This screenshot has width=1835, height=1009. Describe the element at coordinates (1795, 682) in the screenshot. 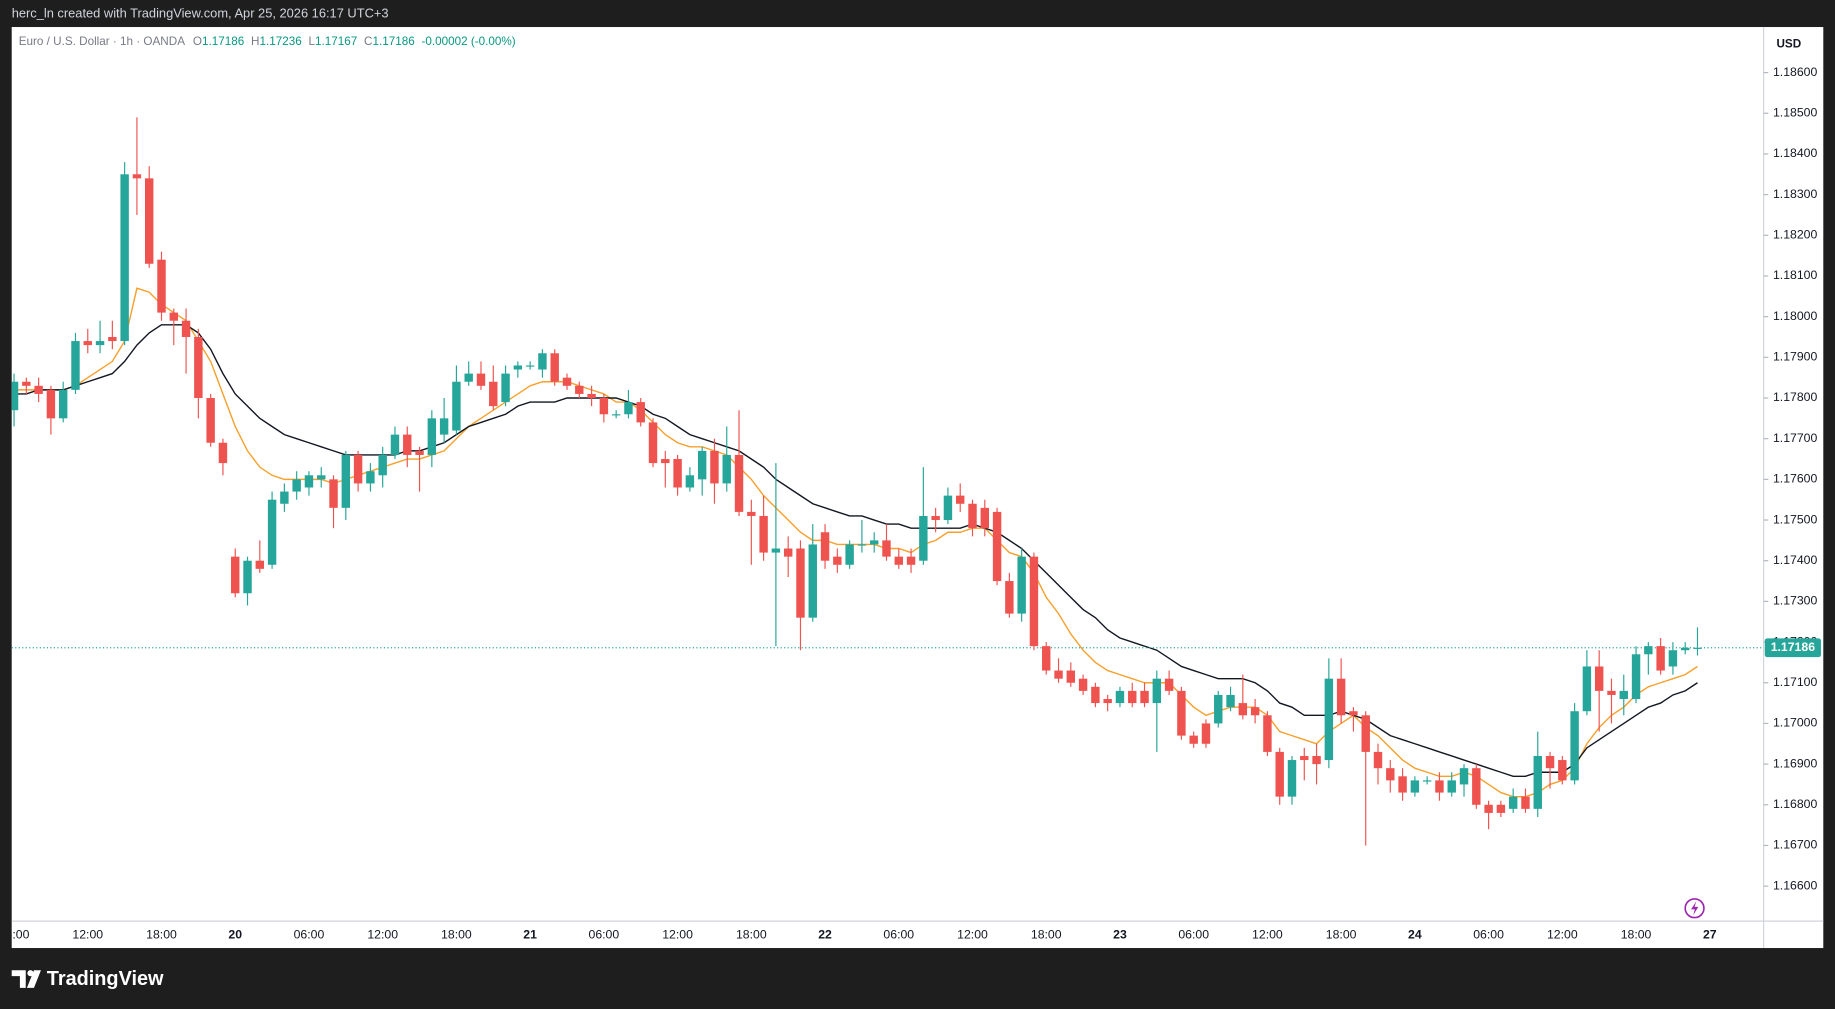

I see `y-tick-label: 1.17100` at that location.